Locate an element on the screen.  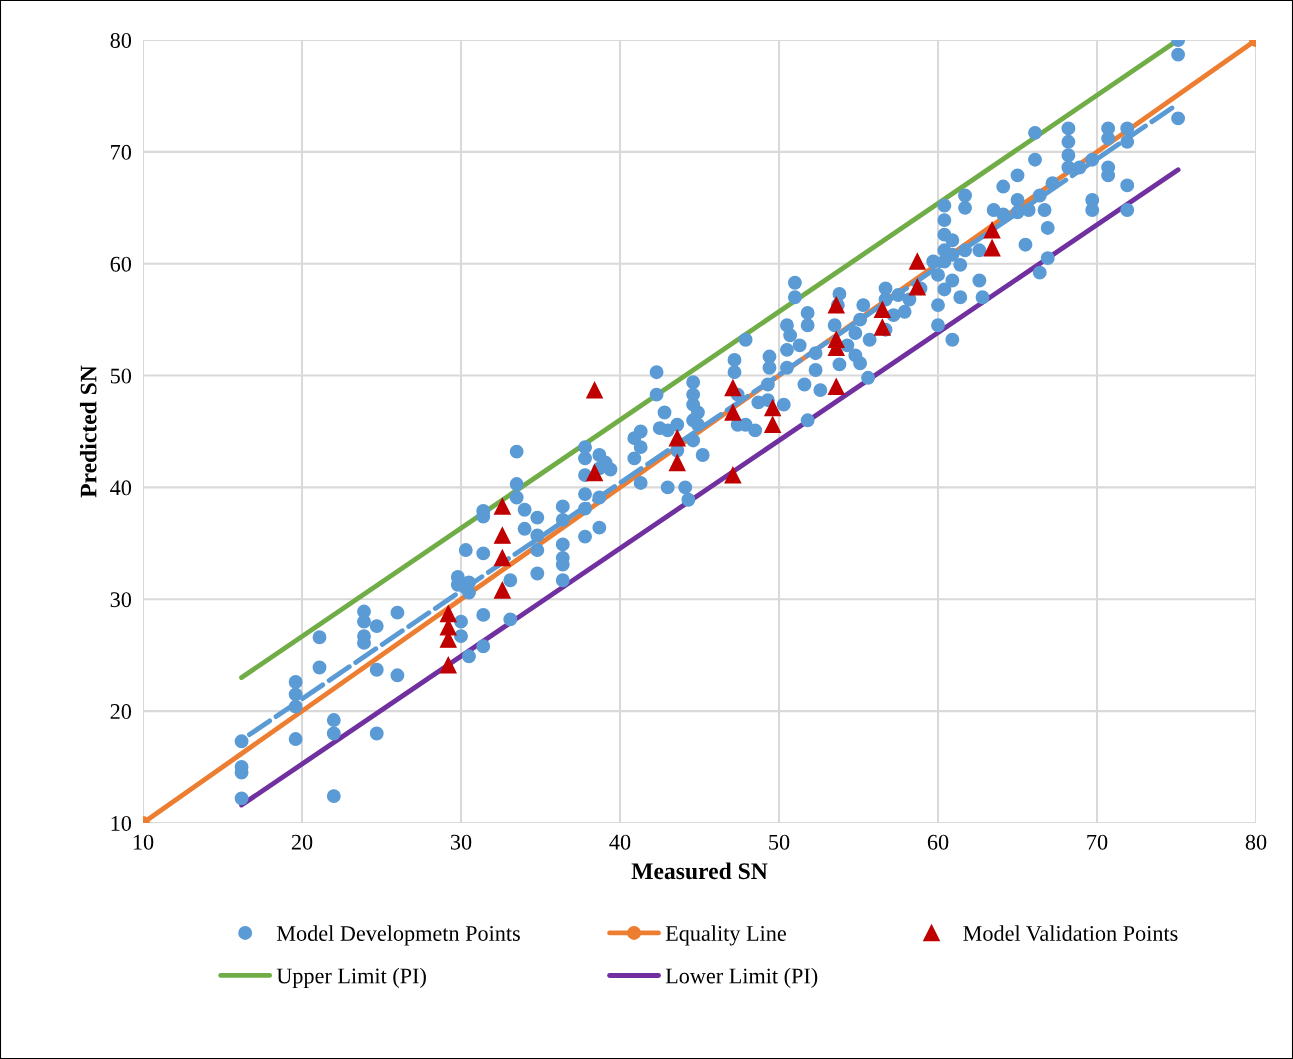
y-tick-label: 40 is located at coordinates (121, 488).